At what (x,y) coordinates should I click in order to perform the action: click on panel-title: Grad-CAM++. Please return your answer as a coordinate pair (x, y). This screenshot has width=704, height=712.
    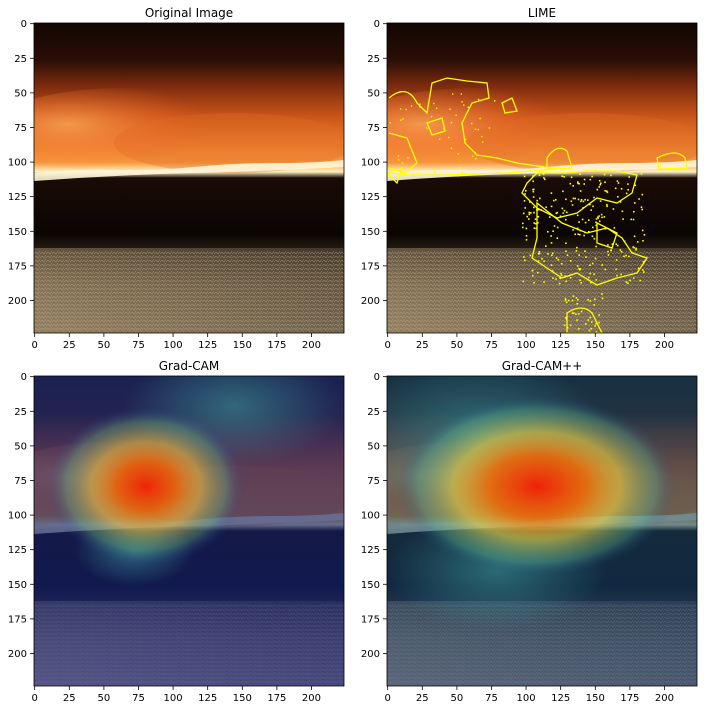
    Looking at the image, I should click on (542, 366).